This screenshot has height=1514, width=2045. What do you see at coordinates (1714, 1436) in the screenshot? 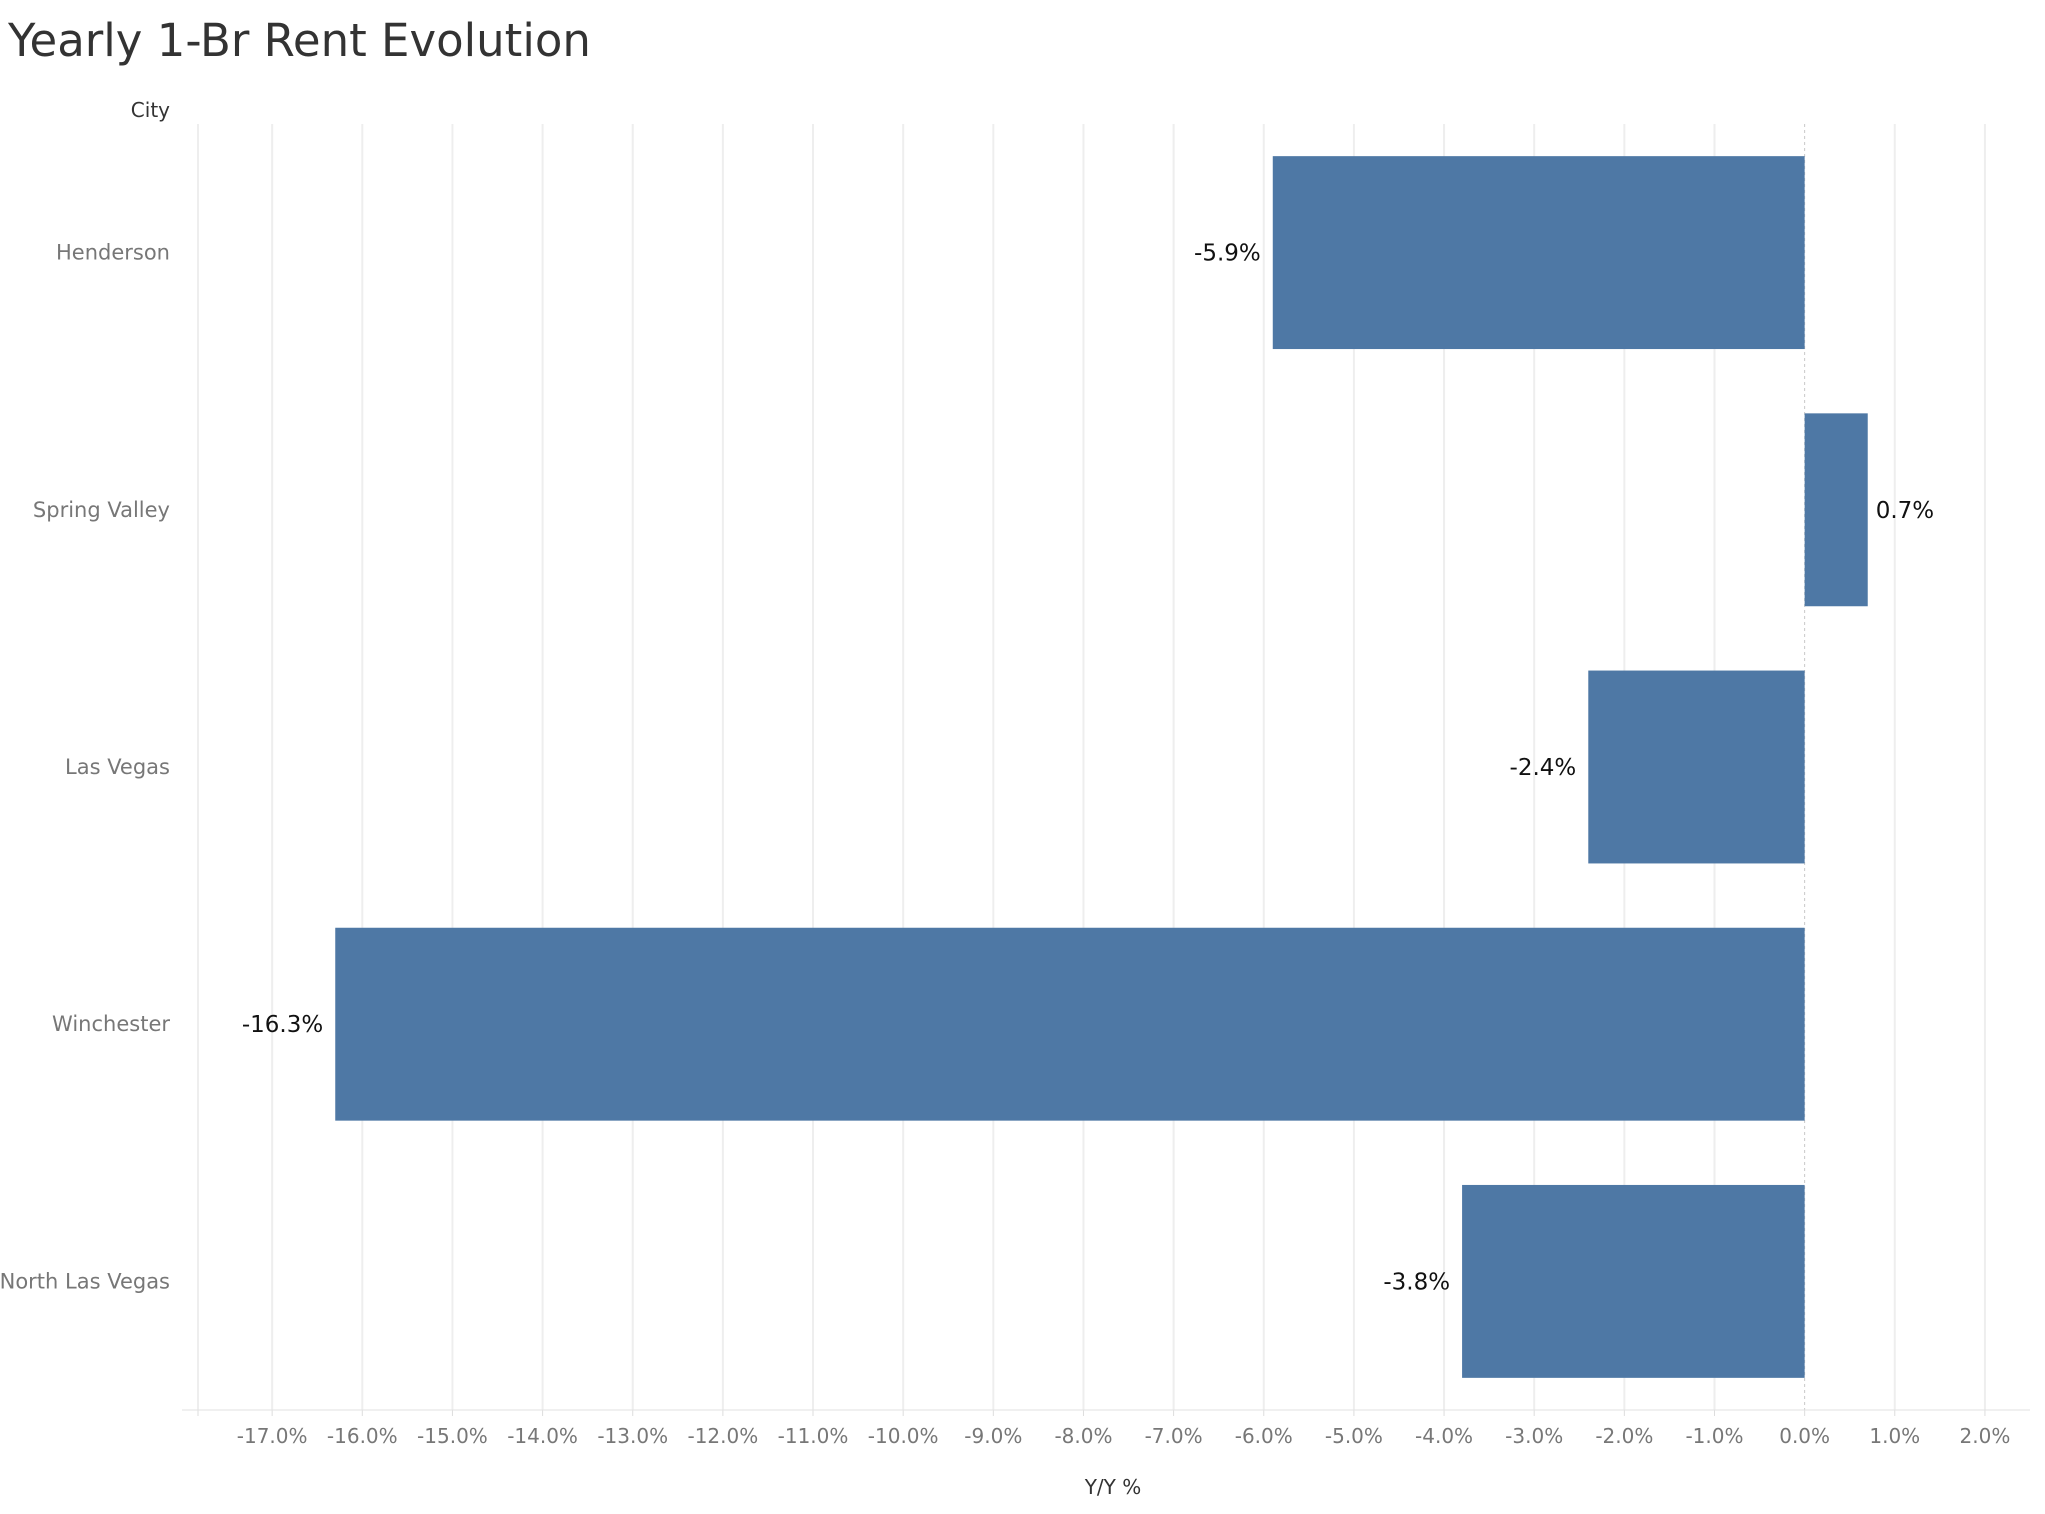
I see `x-tick-label: -1.0%` at bounding box center [1714, 1436].